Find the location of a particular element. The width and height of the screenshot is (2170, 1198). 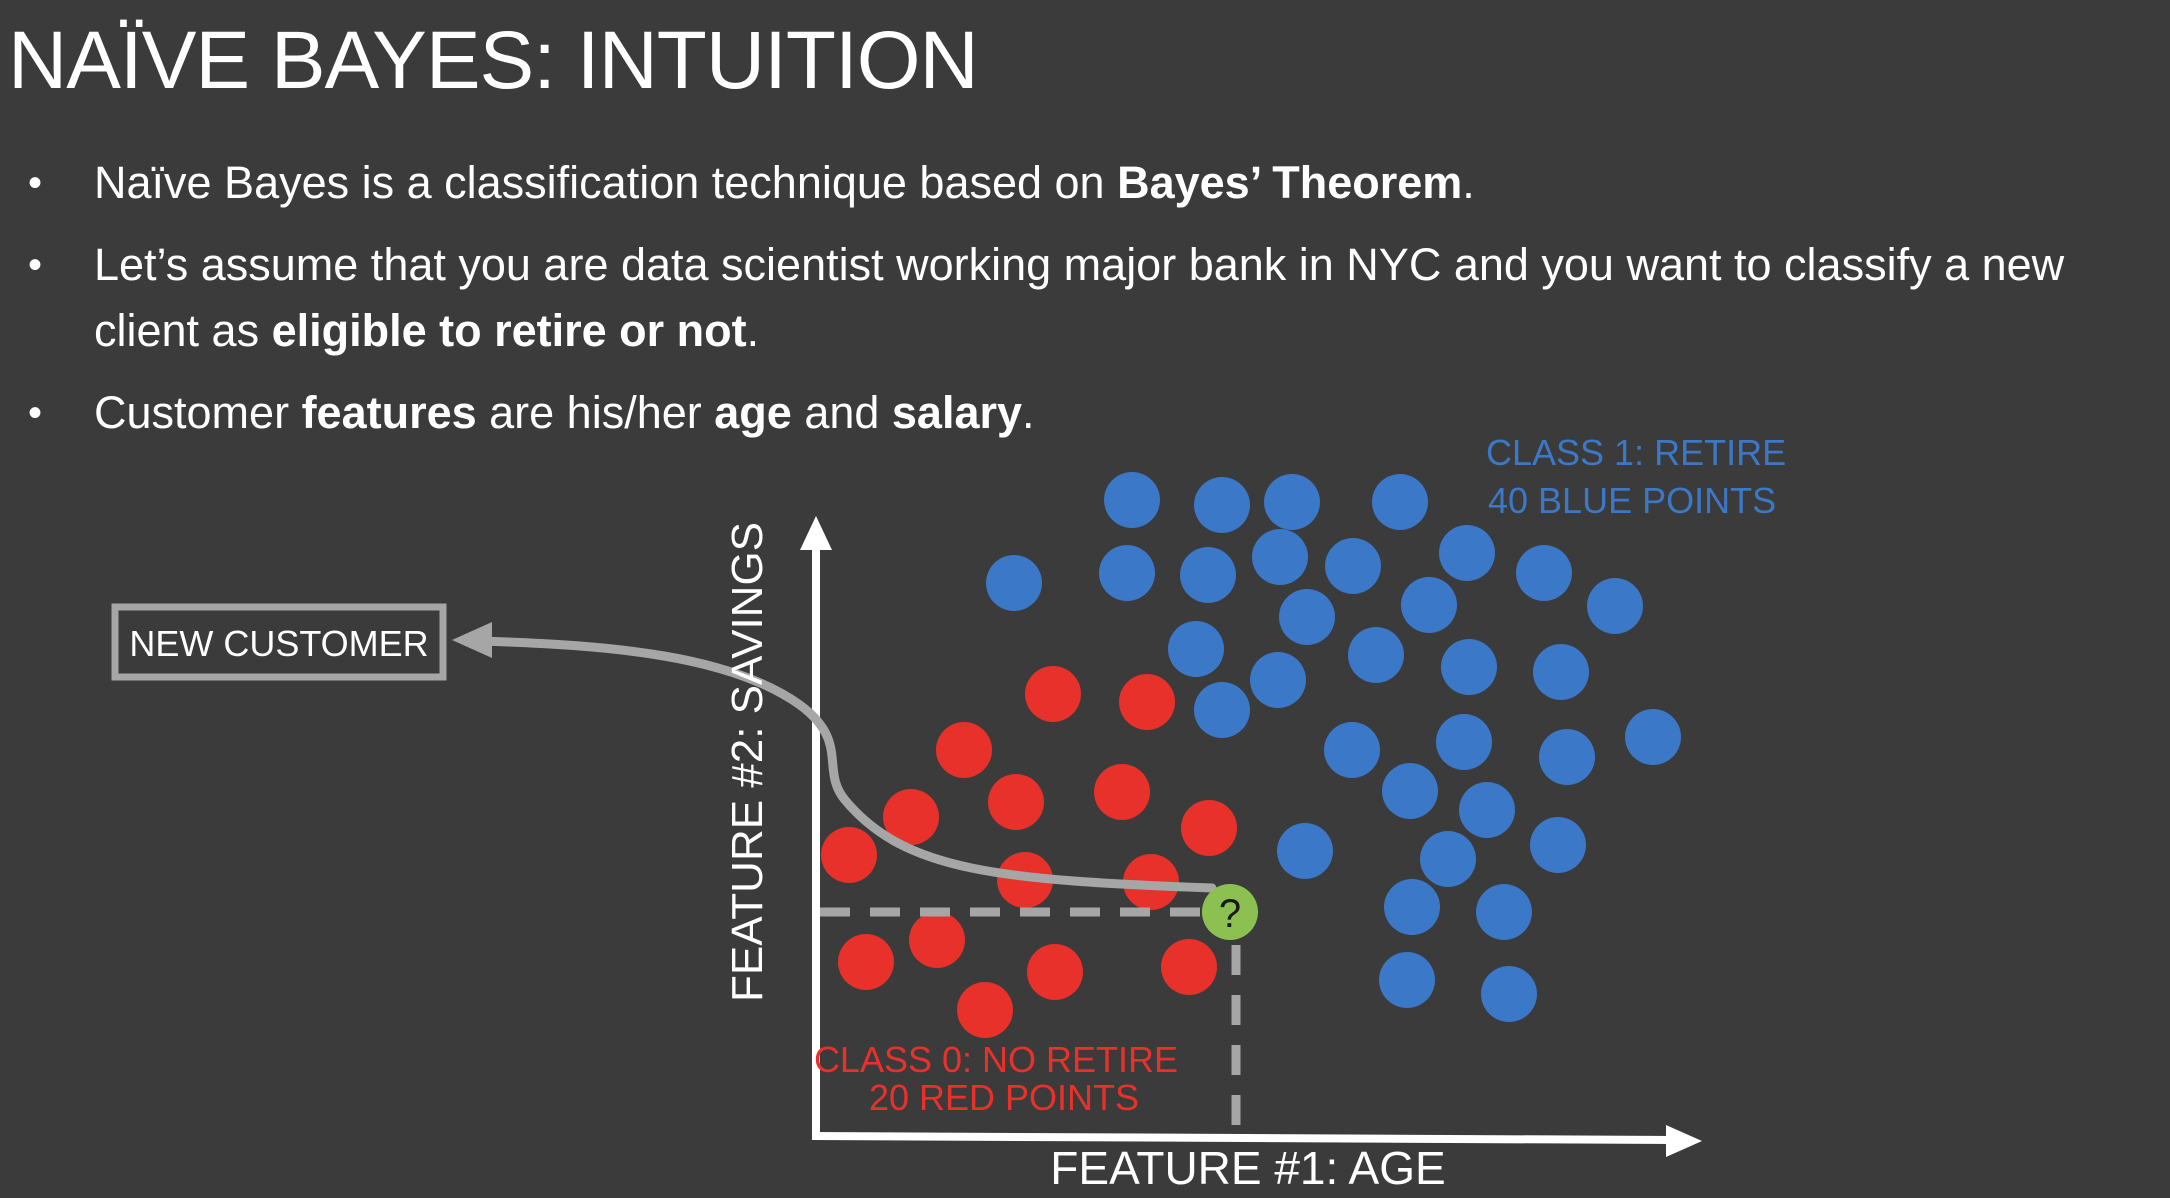

new-customer-box is located at coordinates (279, 642).